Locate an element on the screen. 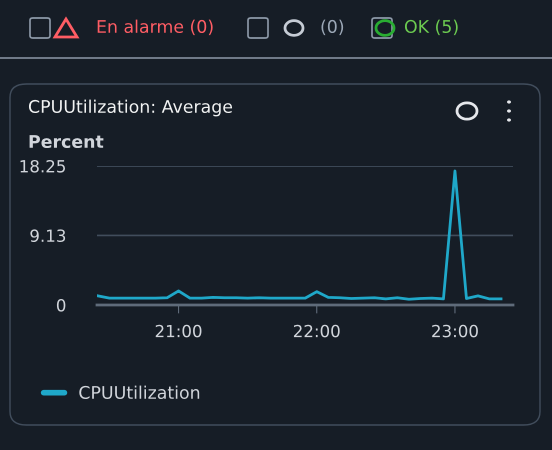 The width and height of the screenshot is (552, 450). text: En alarme (0) is located at coordinates (155, 28).